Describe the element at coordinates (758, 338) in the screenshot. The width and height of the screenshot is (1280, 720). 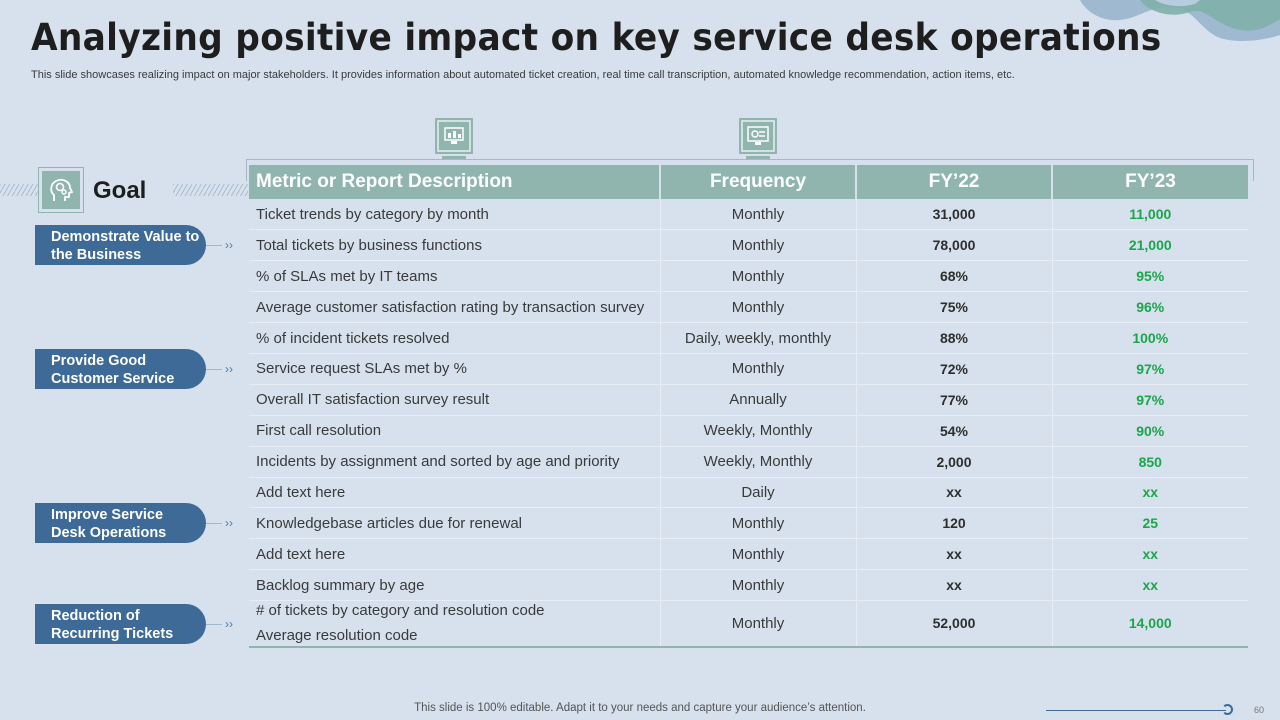
I see `frequency-cell: Daily, weekly, monthly` at that location.